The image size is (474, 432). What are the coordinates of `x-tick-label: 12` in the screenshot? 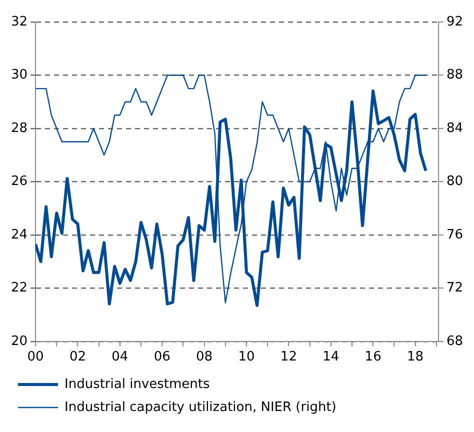 It's located at (288, 357).